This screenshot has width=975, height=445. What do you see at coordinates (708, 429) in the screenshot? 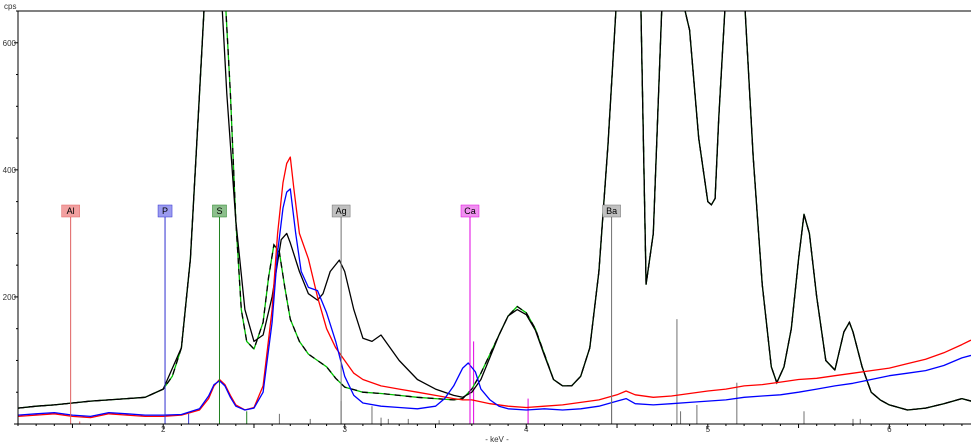
I see `x-tick-label: 5` at bounding box center [708, 429].